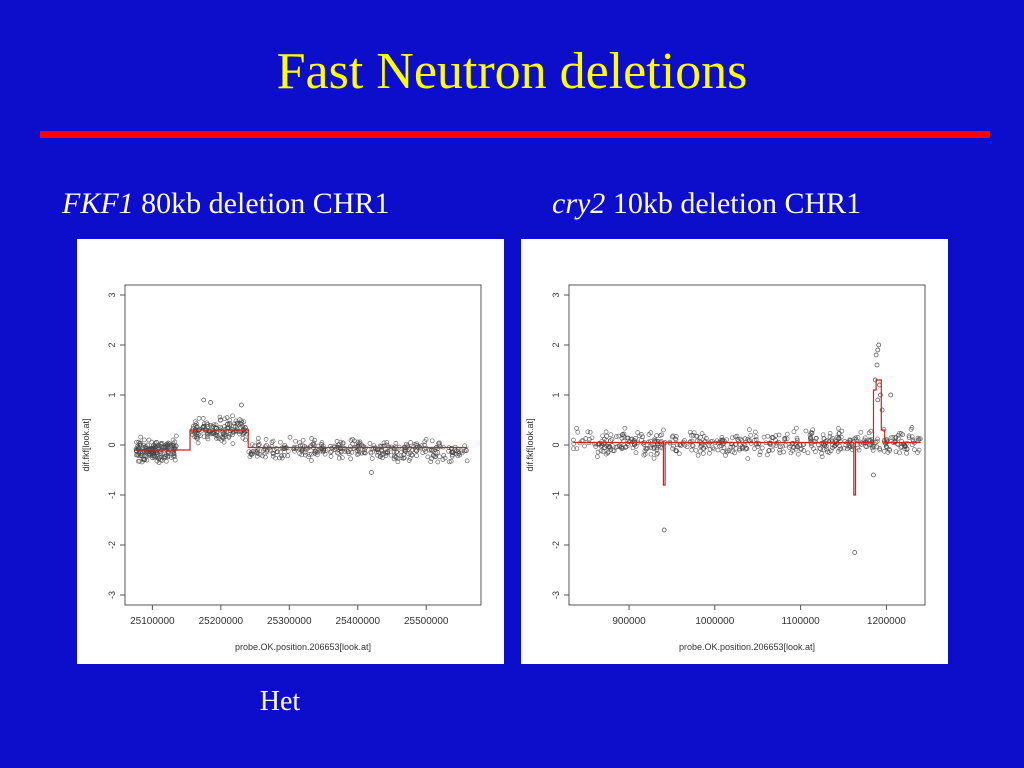 The height and width of the screenshot is (768, 1024). What do you see at coordinates (86, 444) in the screenshot?
I see `y-axis-label: dif.fkf[look.at]` at bounding box center [86, 444].